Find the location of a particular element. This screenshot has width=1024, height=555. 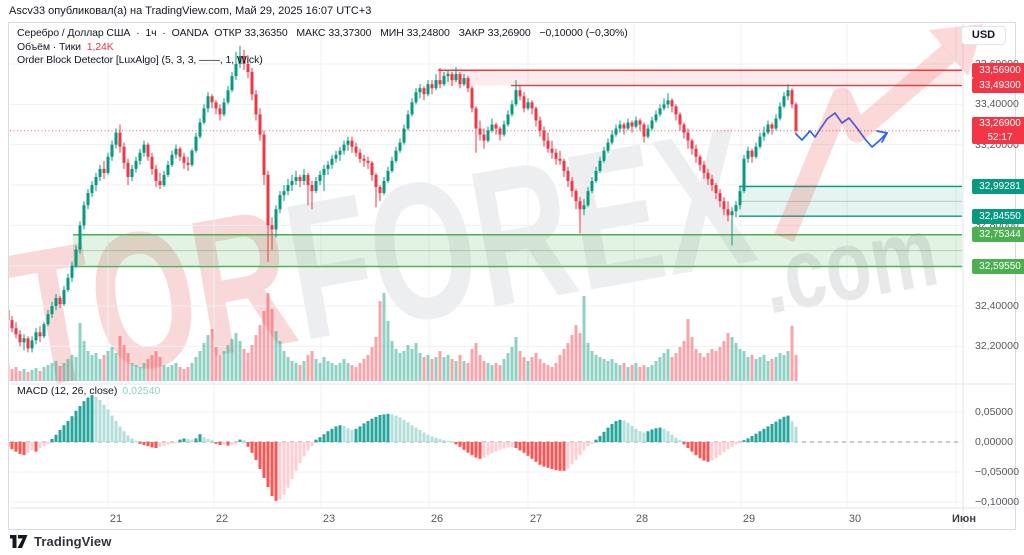

open-label: ОТКР is located at coordinates (228, 33).